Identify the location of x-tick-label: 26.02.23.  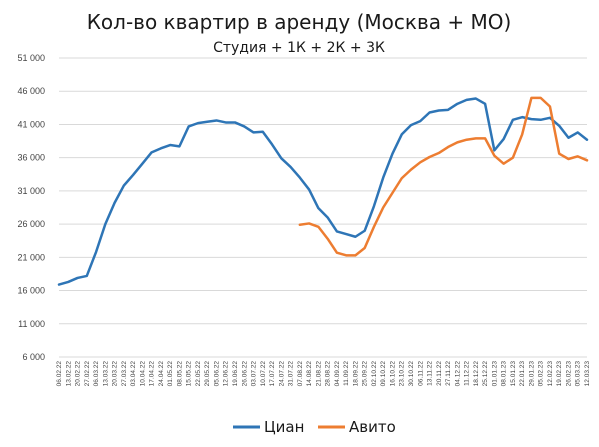
(568, 374).